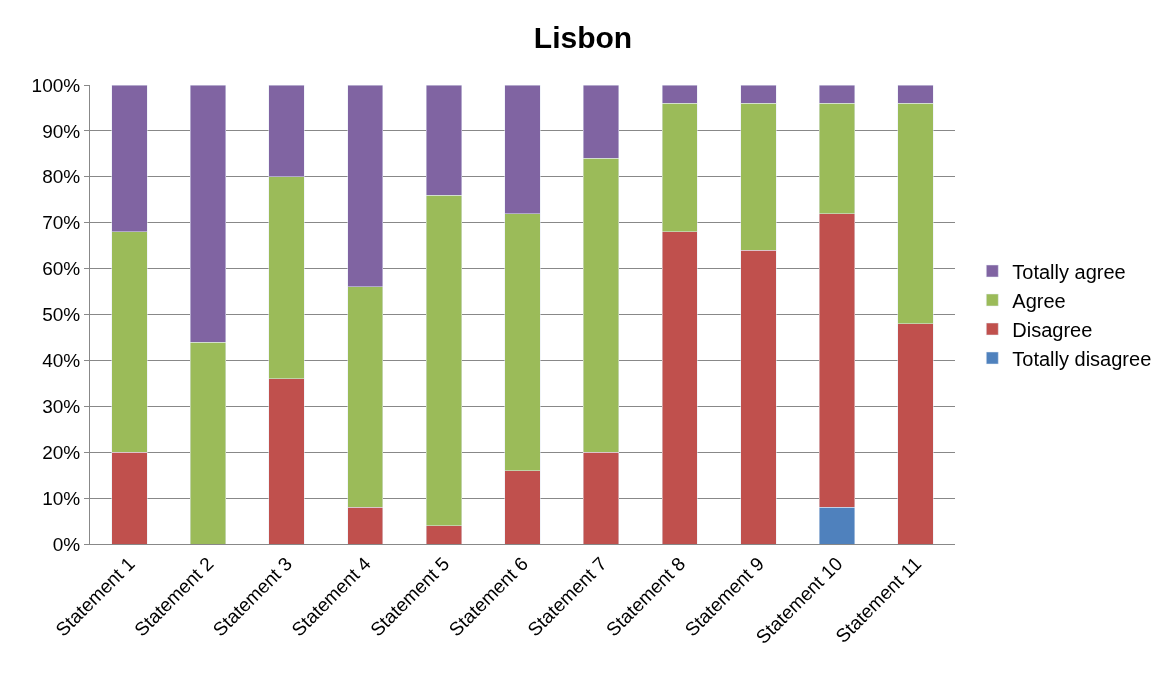  I want to click on y-tick-label: 10%, so click(61, 498).